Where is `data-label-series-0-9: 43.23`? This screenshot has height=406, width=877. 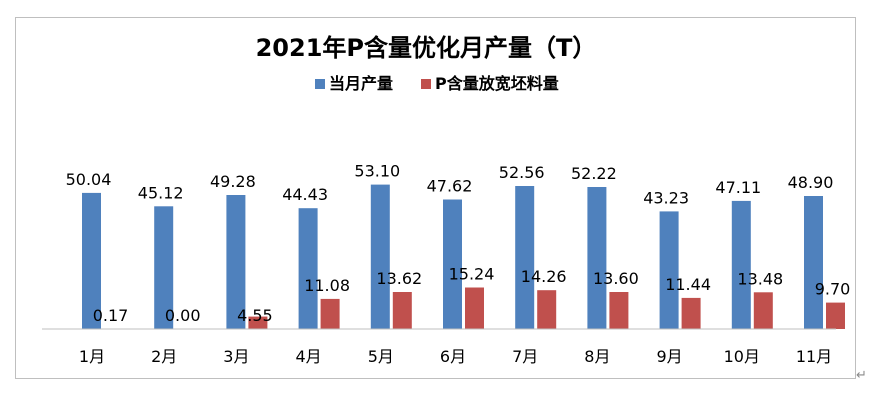
data-label-series-0-9: 43.23 is located at coordinates (666, 197).